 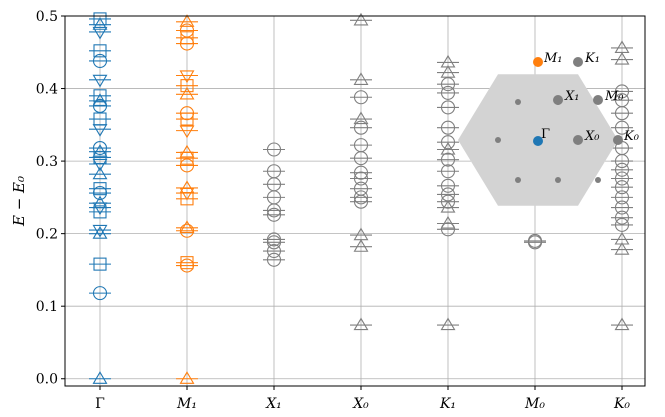 I want to click on y-tick-label: 0.2, so click(x=47, y=235).